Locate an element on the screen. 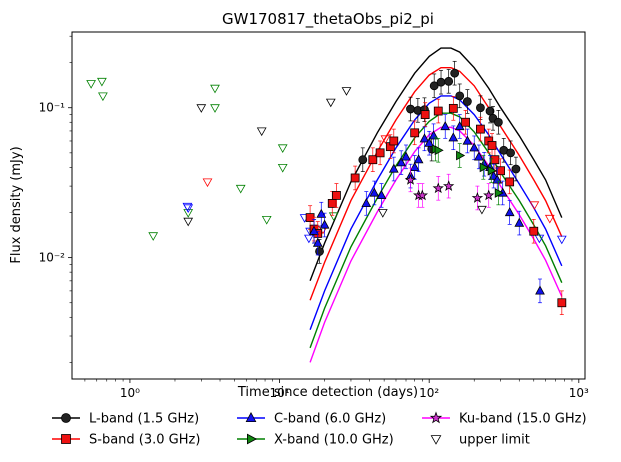 Image resolution: width=621 pixels, height=462 pixels. legend-label-1: S-band (3.0 GHz) is located at coordinates (144, 440).